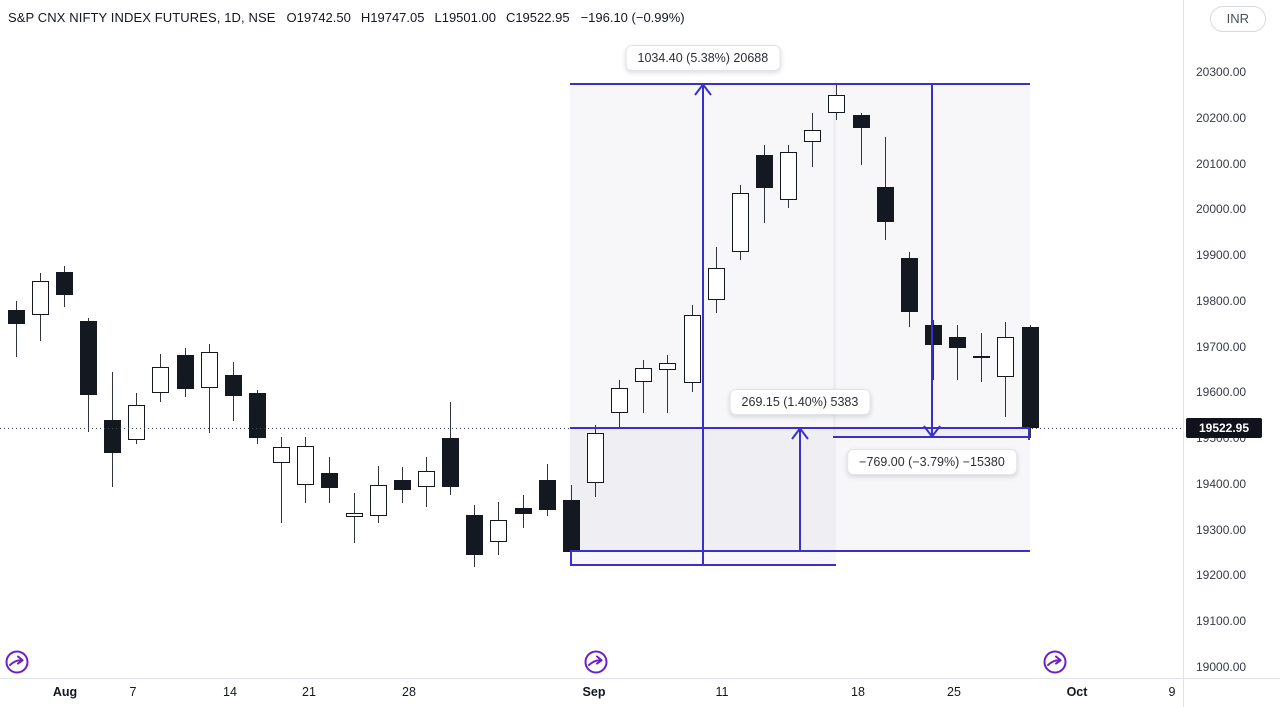  What do you see at coordinates (932, 462) in the screenshot?
I see `measurement-label: −769.00 (−3.79%) −15380` at bounding box center [932, 462].